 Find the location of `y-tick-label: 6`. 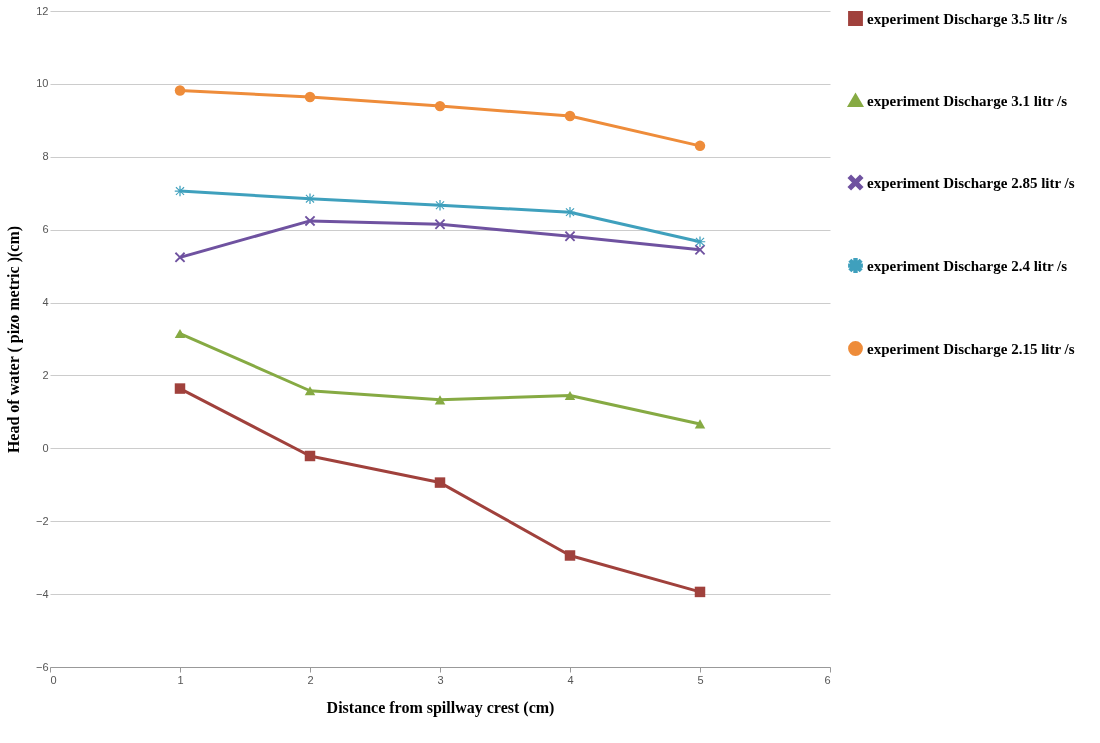

y-tick-label: 6 is located at coordinates (45, 229).